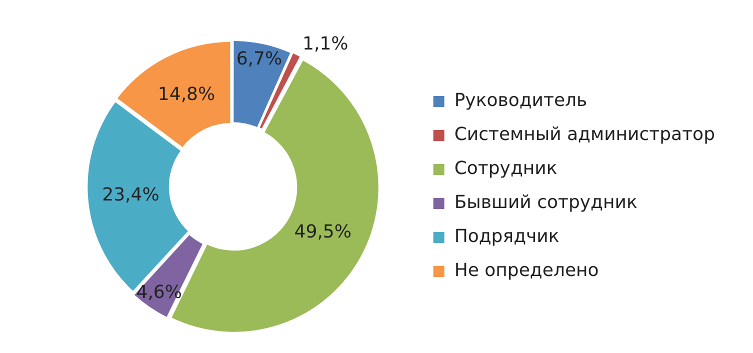 This screenshot has height=353, width=753. Describe the element at coordinates (546, 203) in the screenshot. I see `legend-label: Бывший сотрудник` at that location.